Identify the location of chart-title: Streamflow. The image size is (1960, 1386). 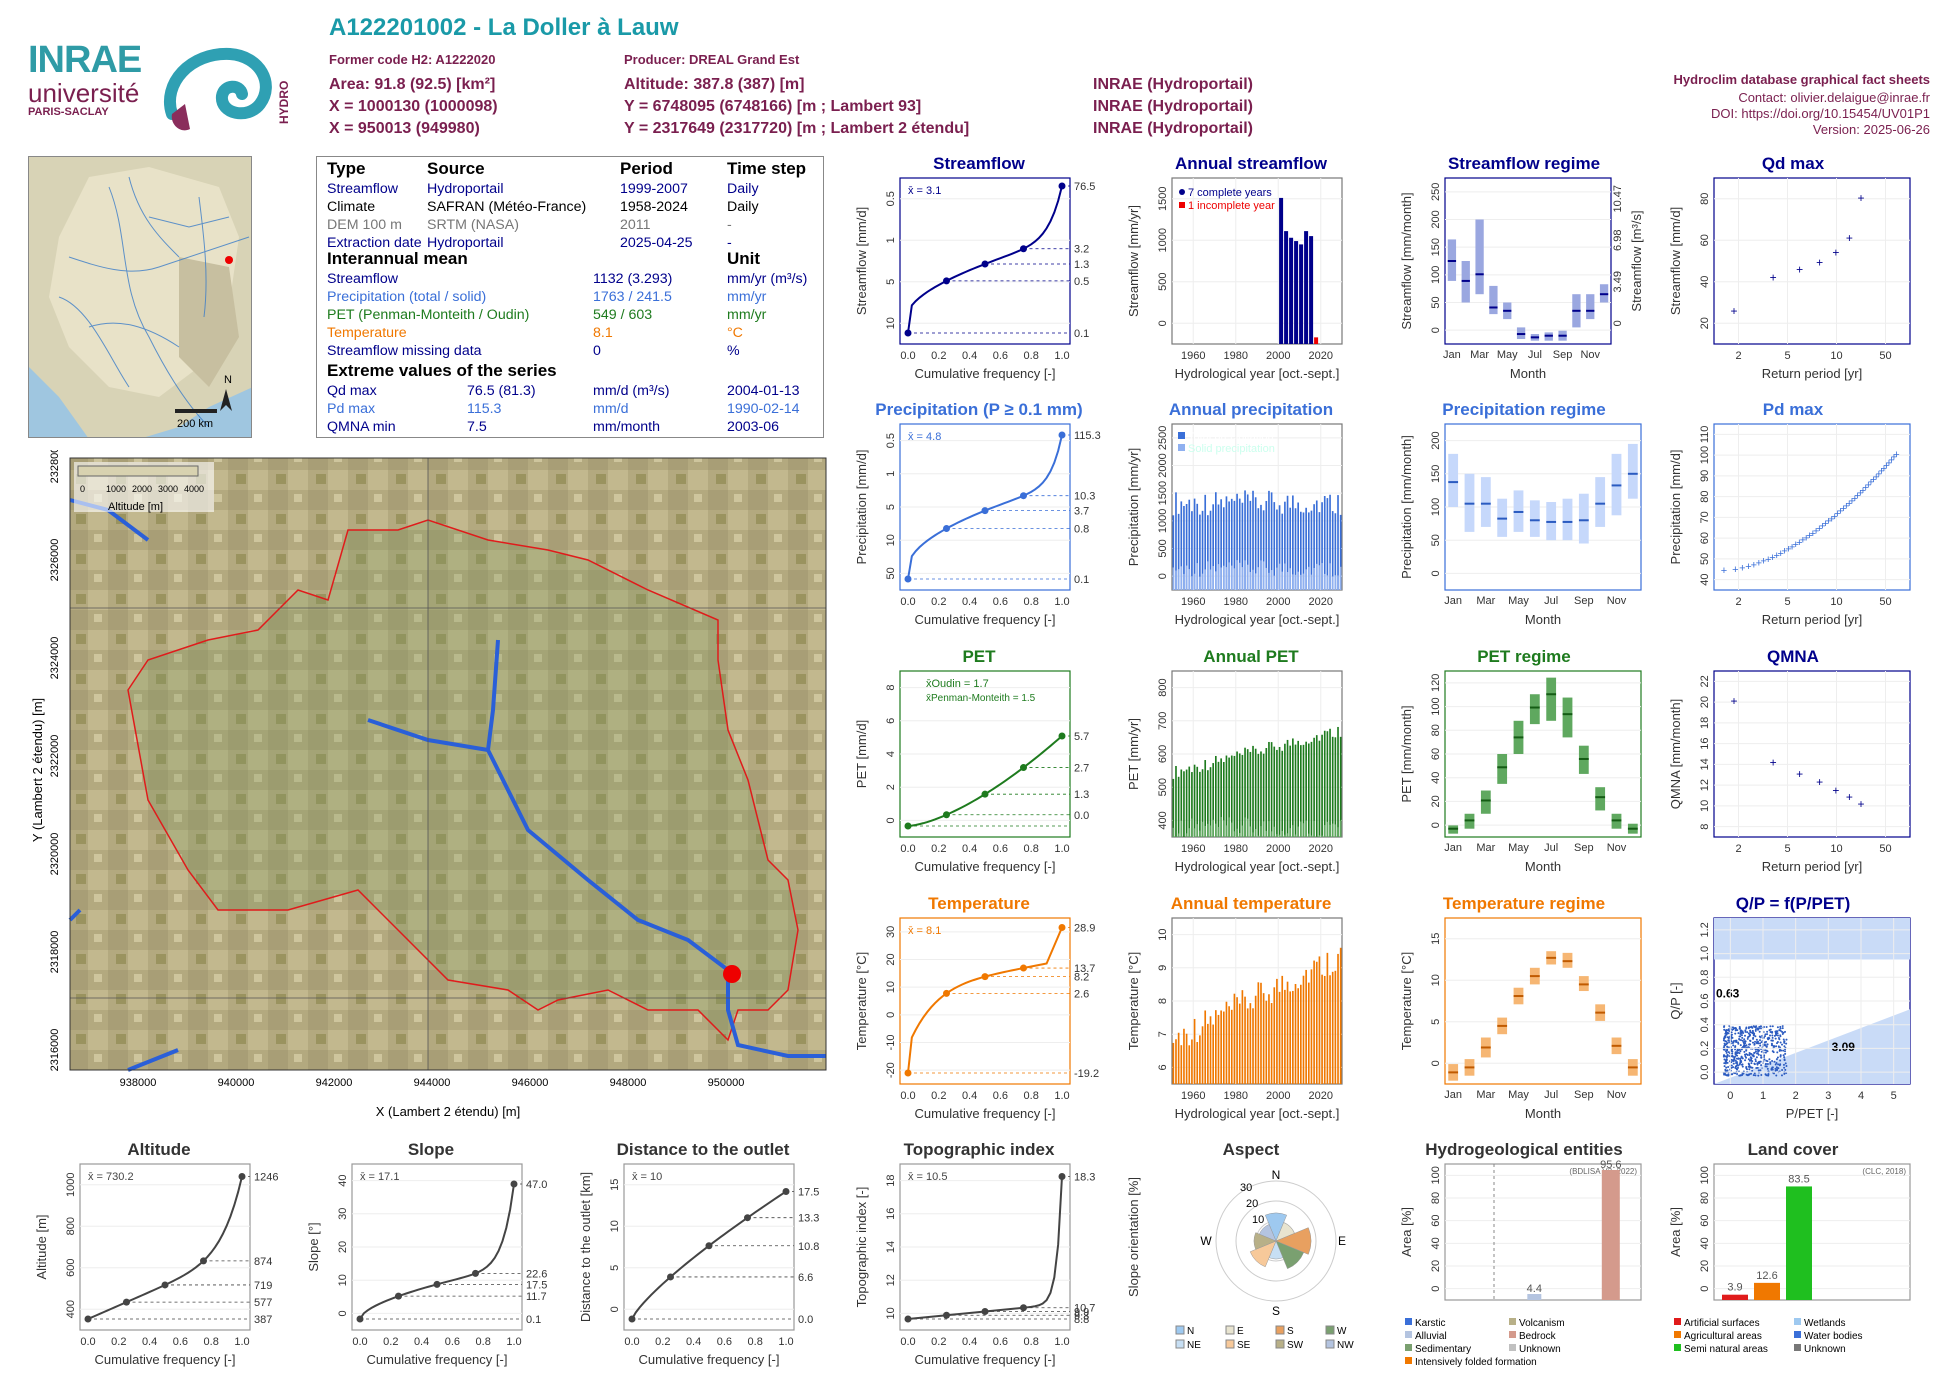
(979, 163).